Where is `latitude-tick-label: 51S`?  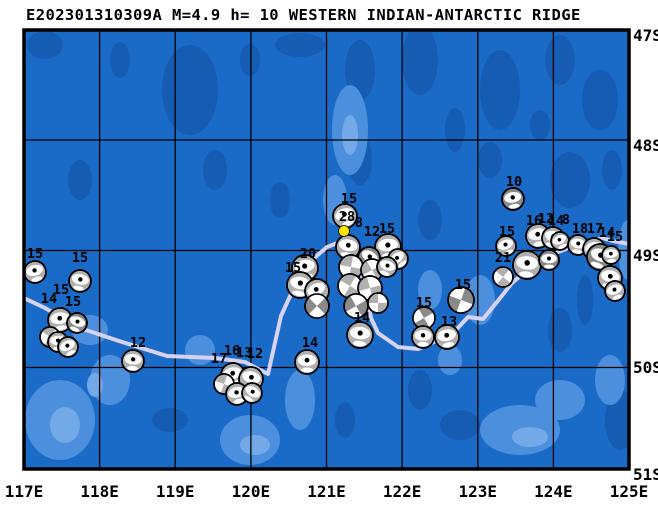 latitude-tick-label: 51S is located at coordinates (645, 474).